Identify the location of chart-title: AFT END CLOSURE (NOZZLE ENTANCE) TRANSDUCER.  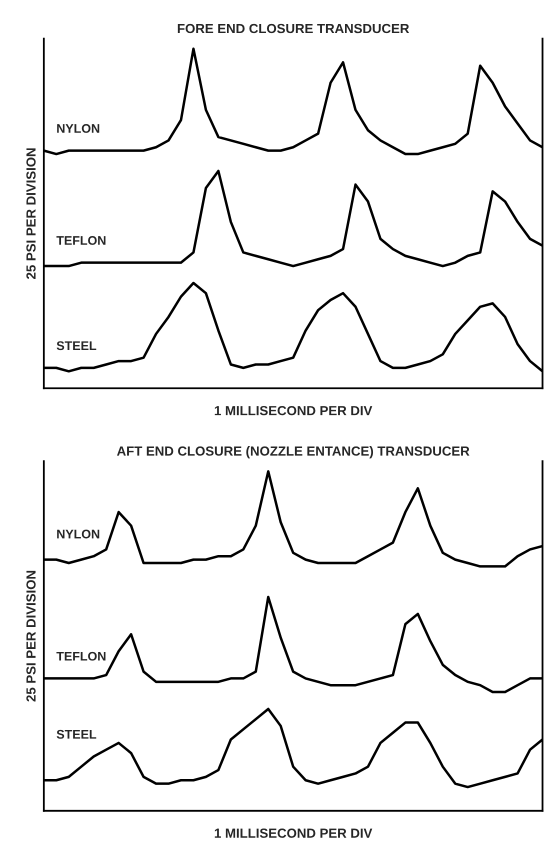
(293, 452).